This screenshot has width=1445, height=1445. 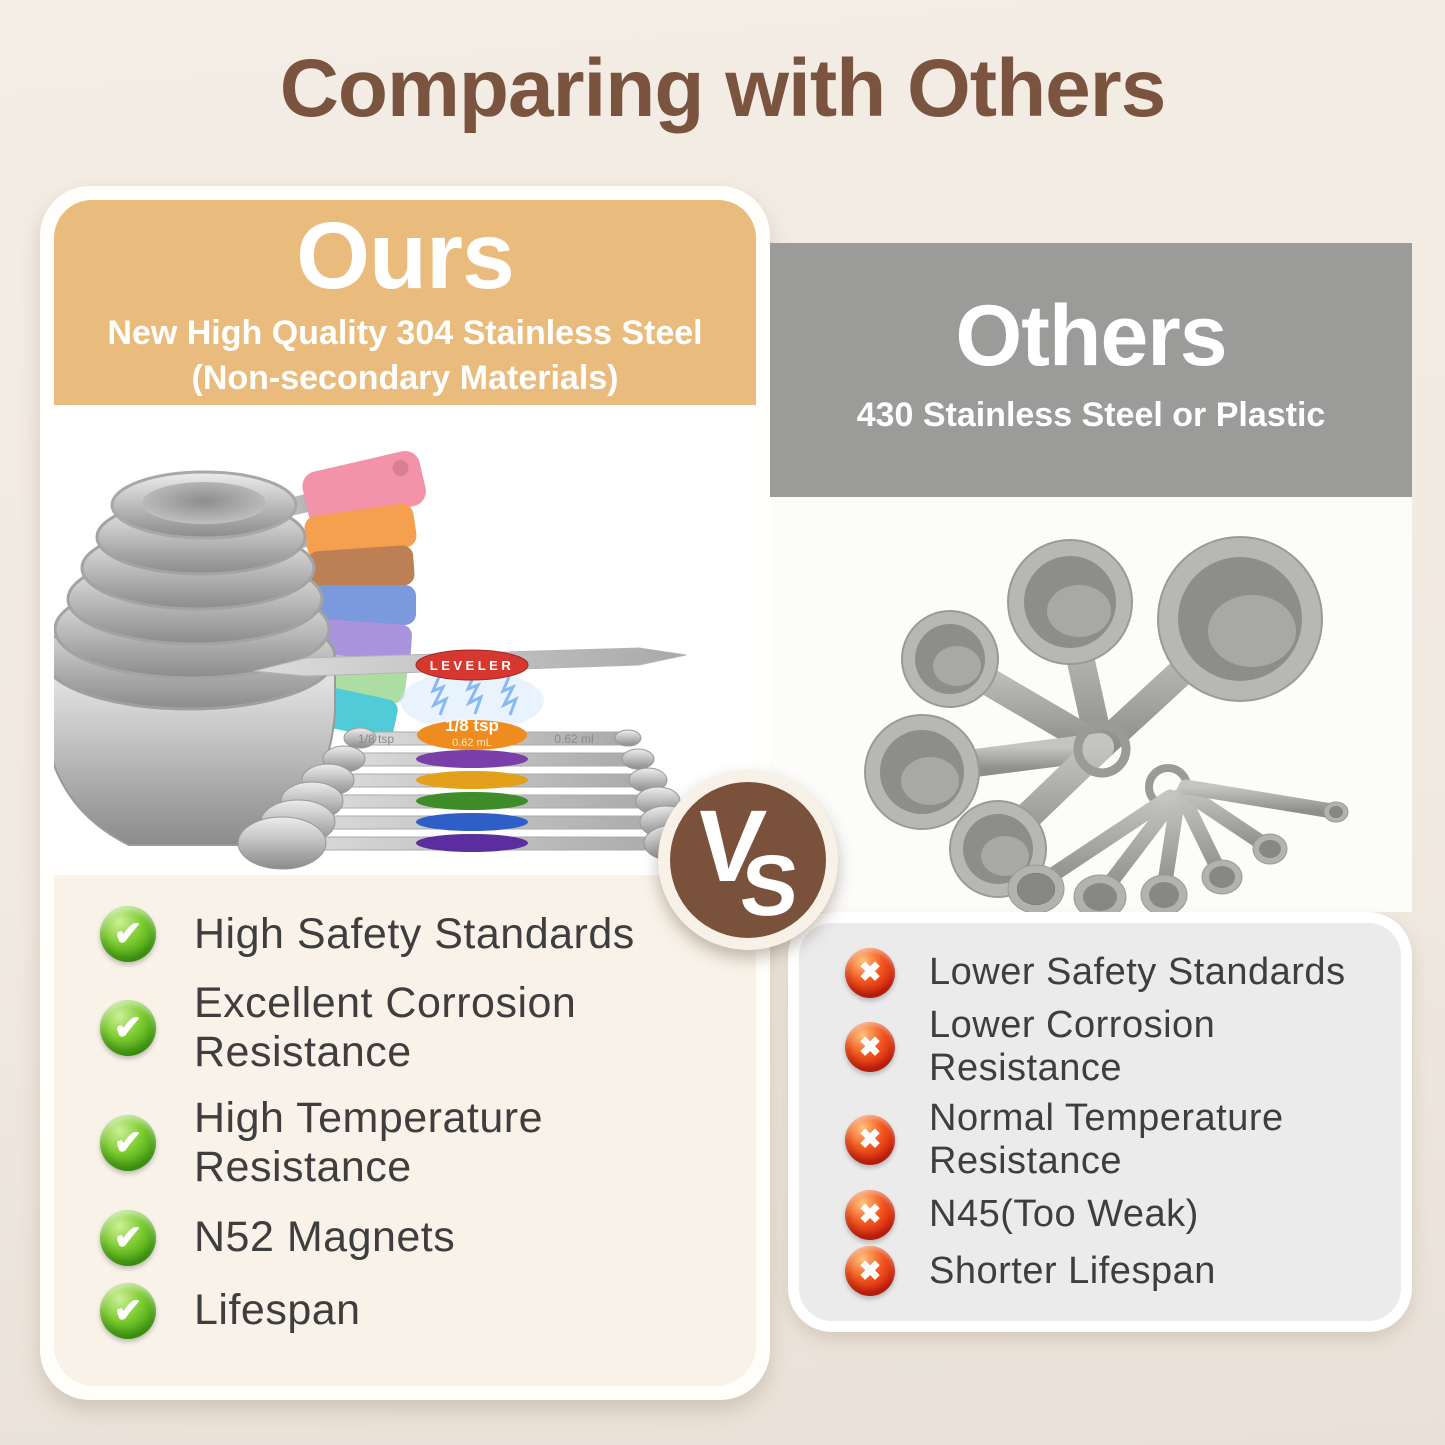 I want to click on others-feature-row: ✖ N45(Too Weak), so click(x=1119, y=1214).